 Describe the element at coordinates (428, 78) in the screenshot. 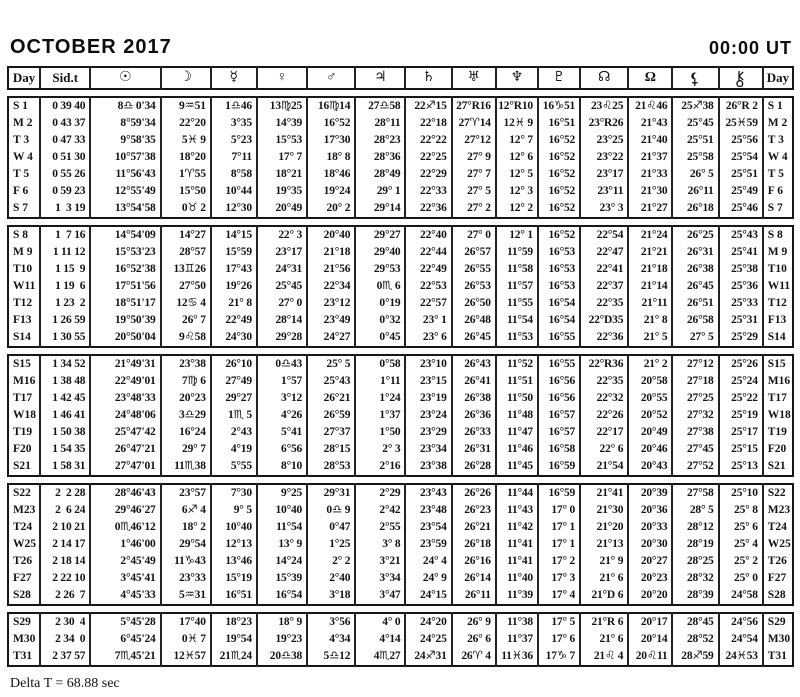

I see `saturn-icon: ♄` at that location.